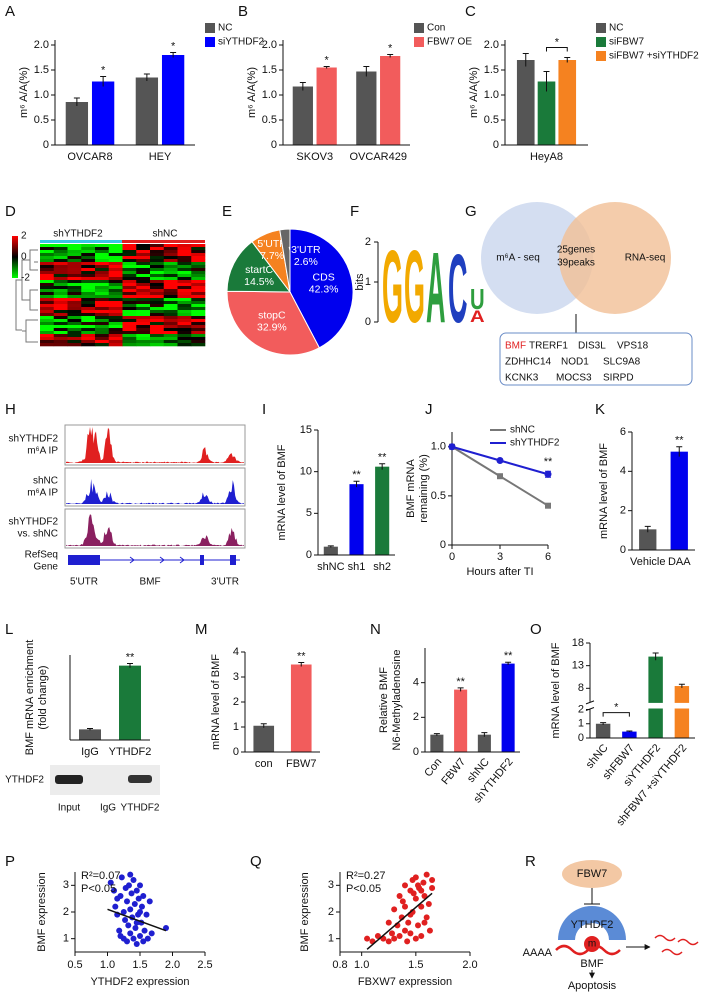  I want to click on dendrogram, so click(26, 296).